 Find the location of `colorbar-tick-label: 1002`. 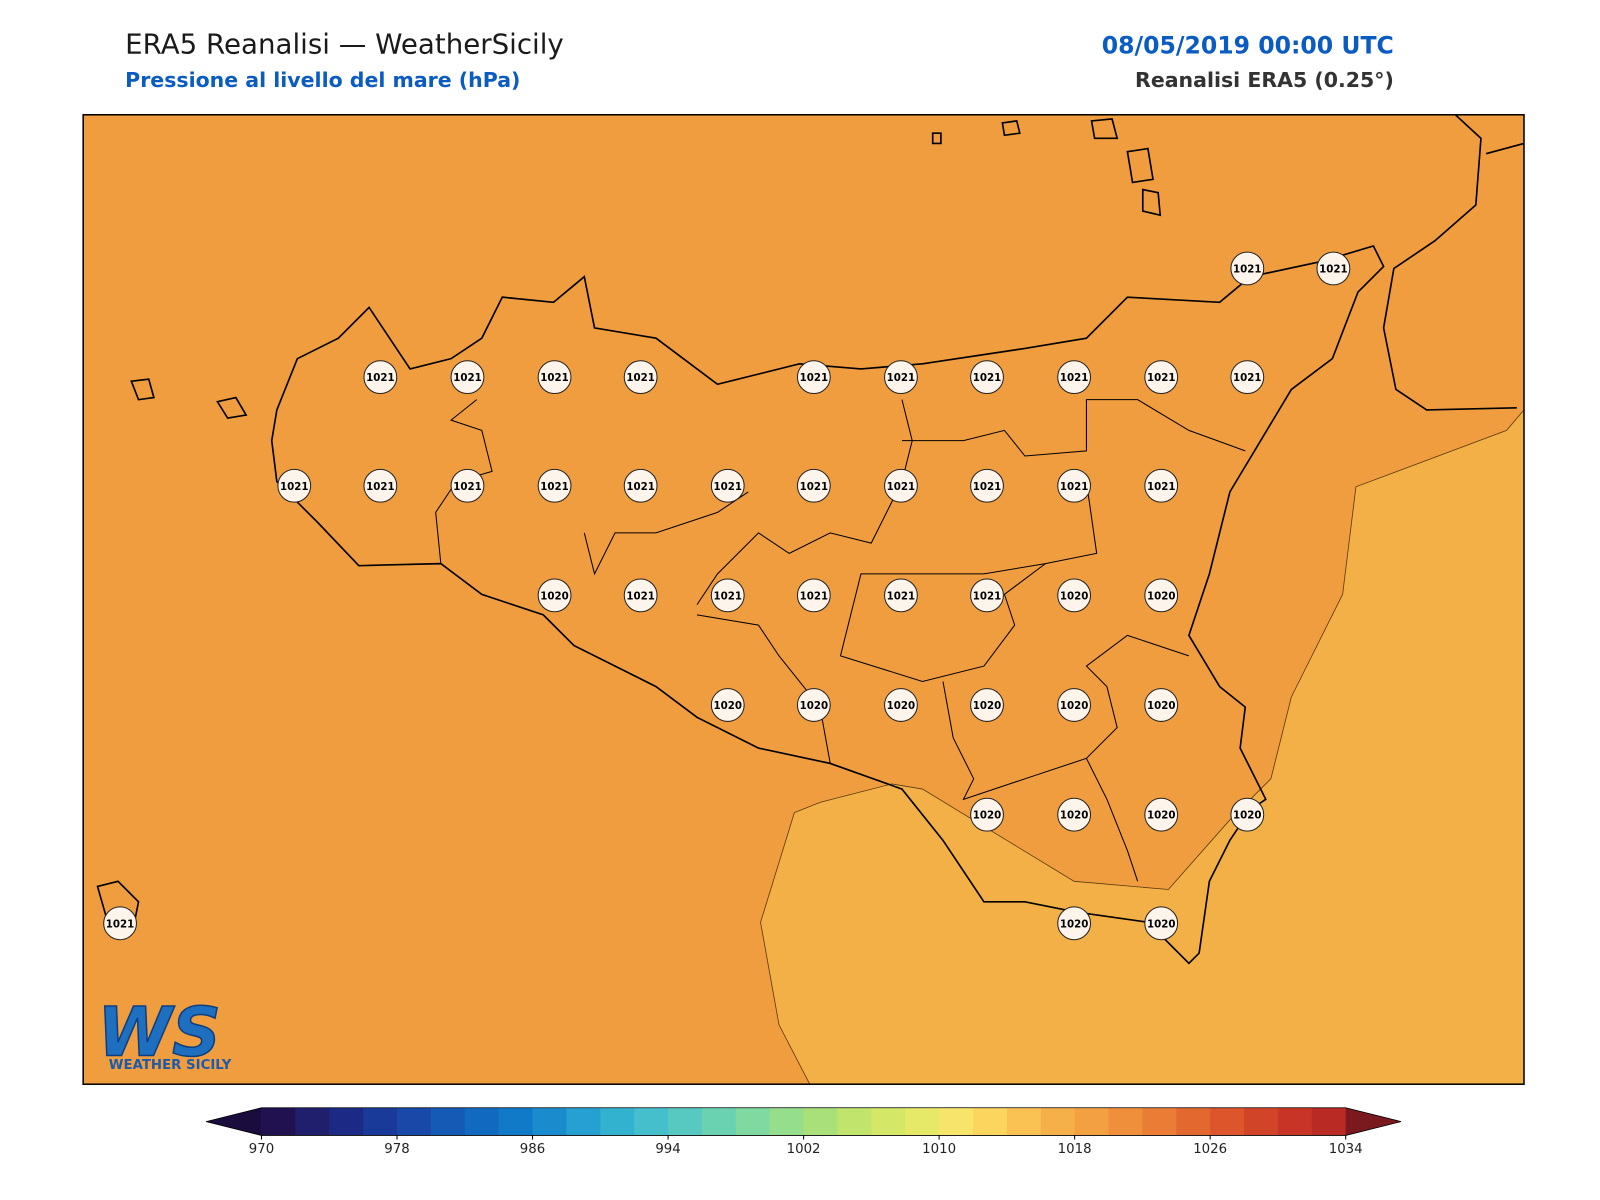

colorbar-tick-label: 1002 is located at coordinates (804, 1149).